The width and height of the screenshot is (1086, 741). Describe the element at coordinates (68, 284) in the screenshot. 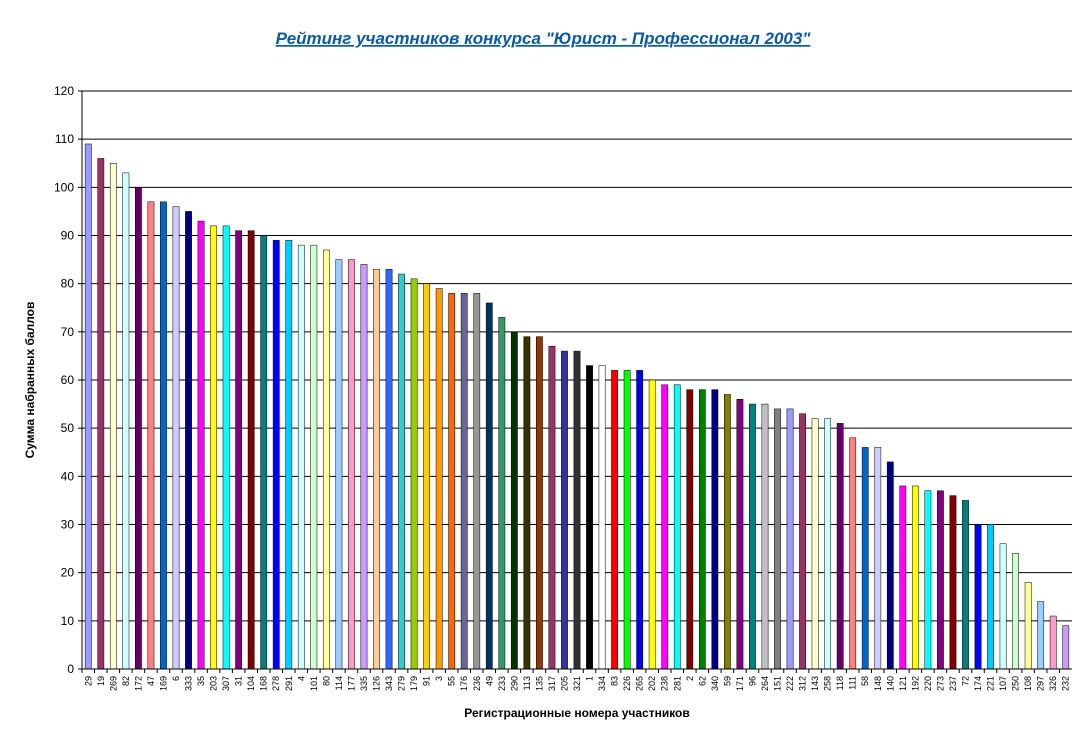

I see `y-tick-label: 80` at that location.